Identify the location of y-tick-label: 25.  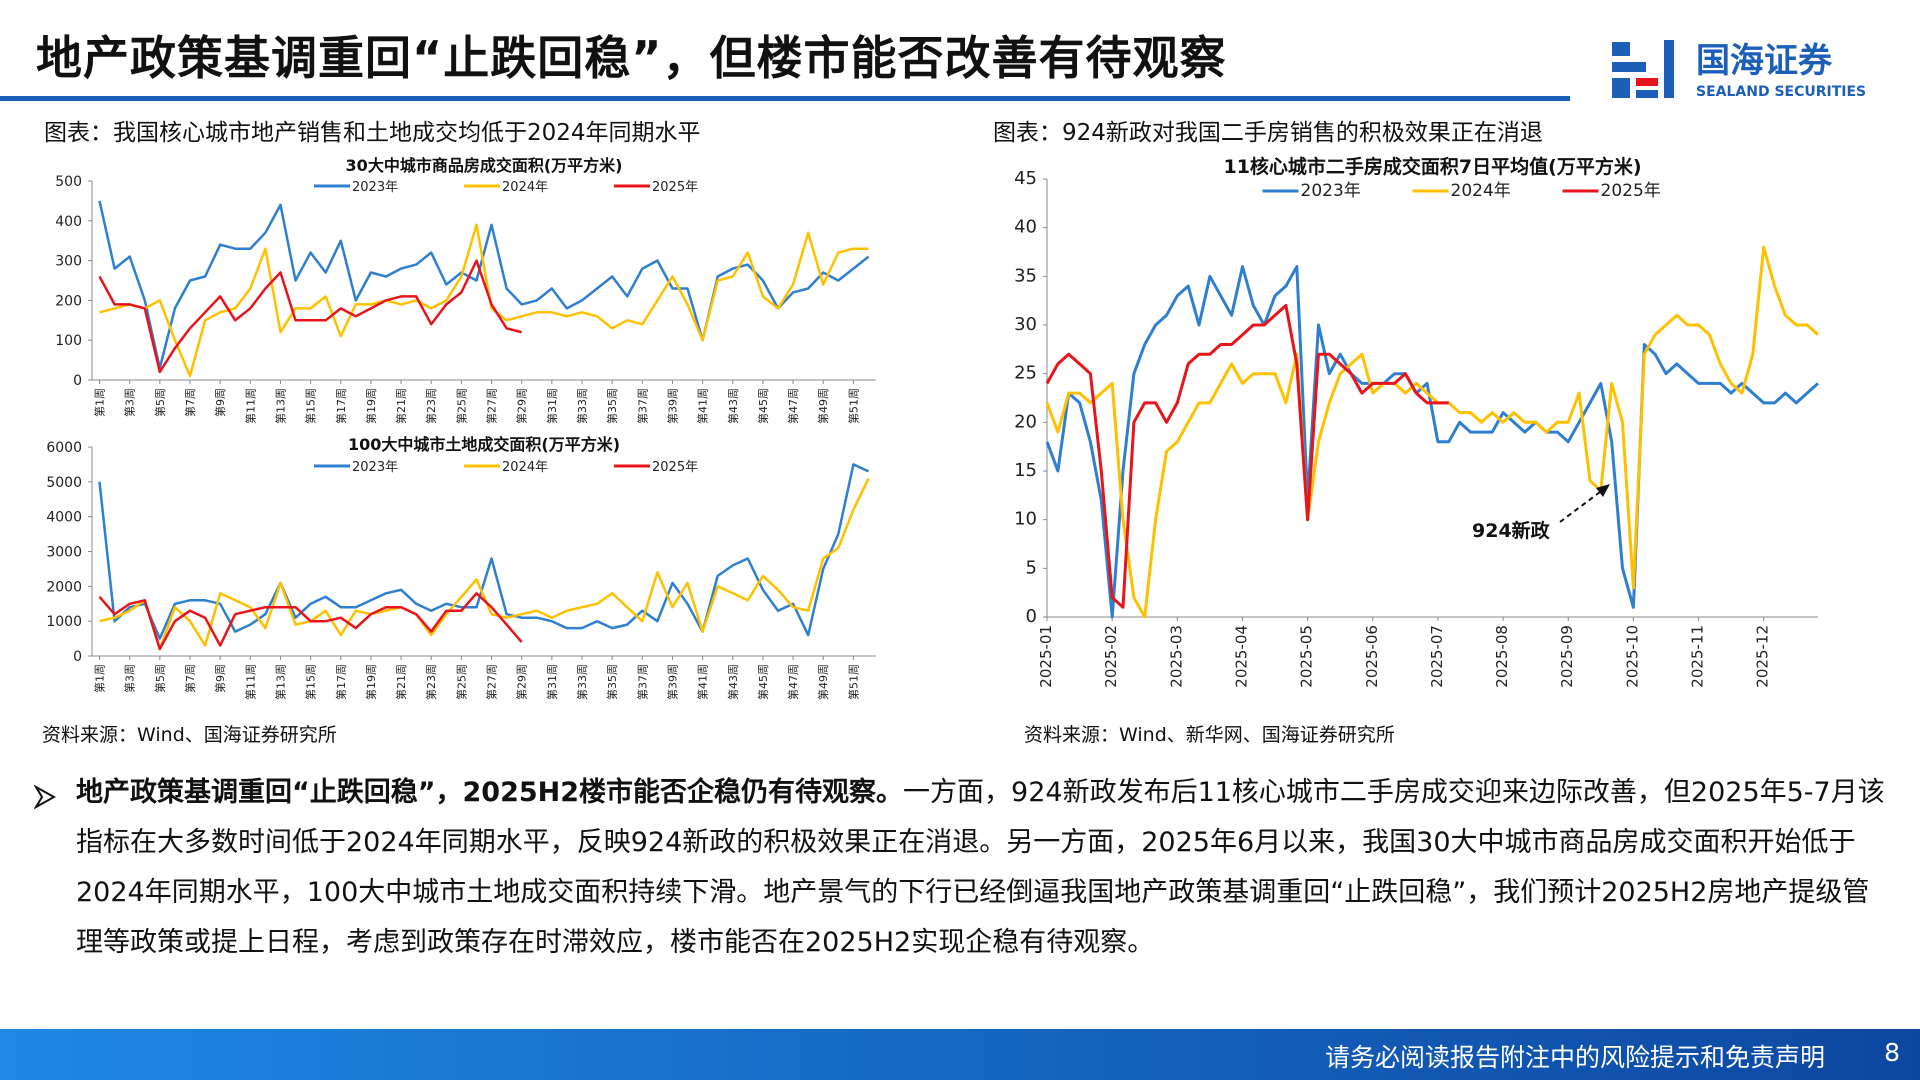
(1025, 373).